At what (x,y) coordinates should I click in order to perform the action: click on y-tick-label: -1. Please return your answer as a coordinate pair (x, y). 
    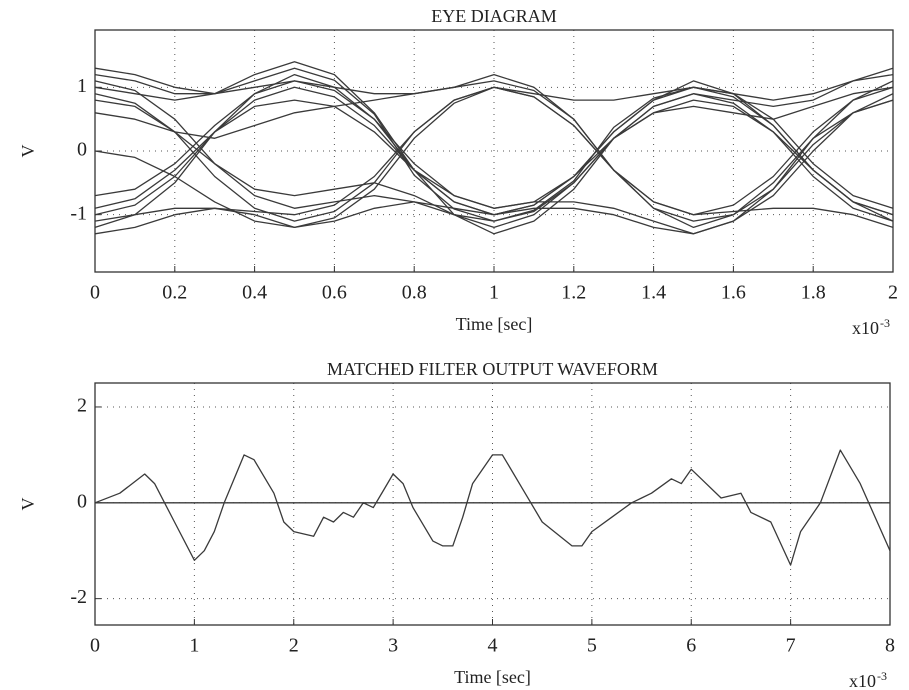
    Looking at the image, I should click on (78, 213).